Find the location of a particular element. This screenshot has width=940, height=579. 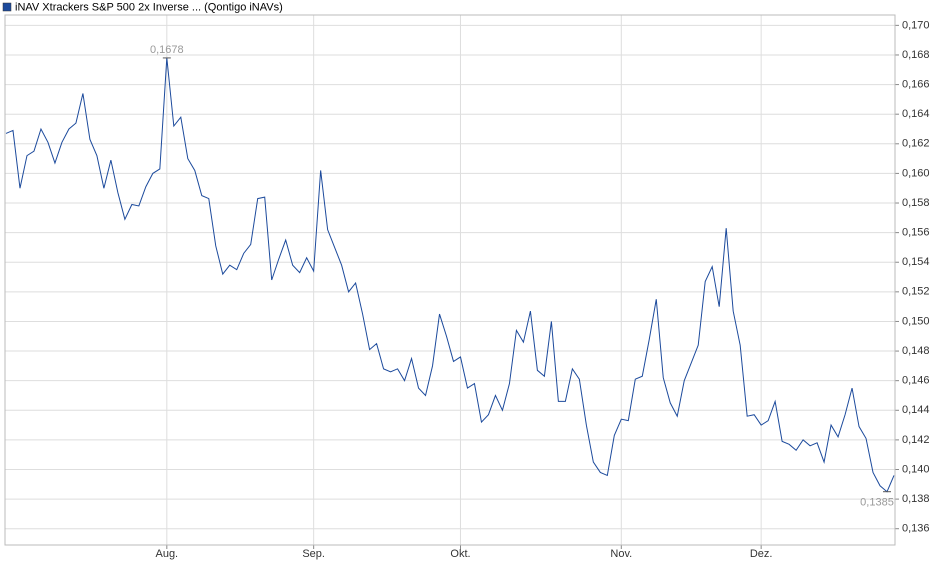

y-tick-label: 0,150 is located at coordinates (916, 321).